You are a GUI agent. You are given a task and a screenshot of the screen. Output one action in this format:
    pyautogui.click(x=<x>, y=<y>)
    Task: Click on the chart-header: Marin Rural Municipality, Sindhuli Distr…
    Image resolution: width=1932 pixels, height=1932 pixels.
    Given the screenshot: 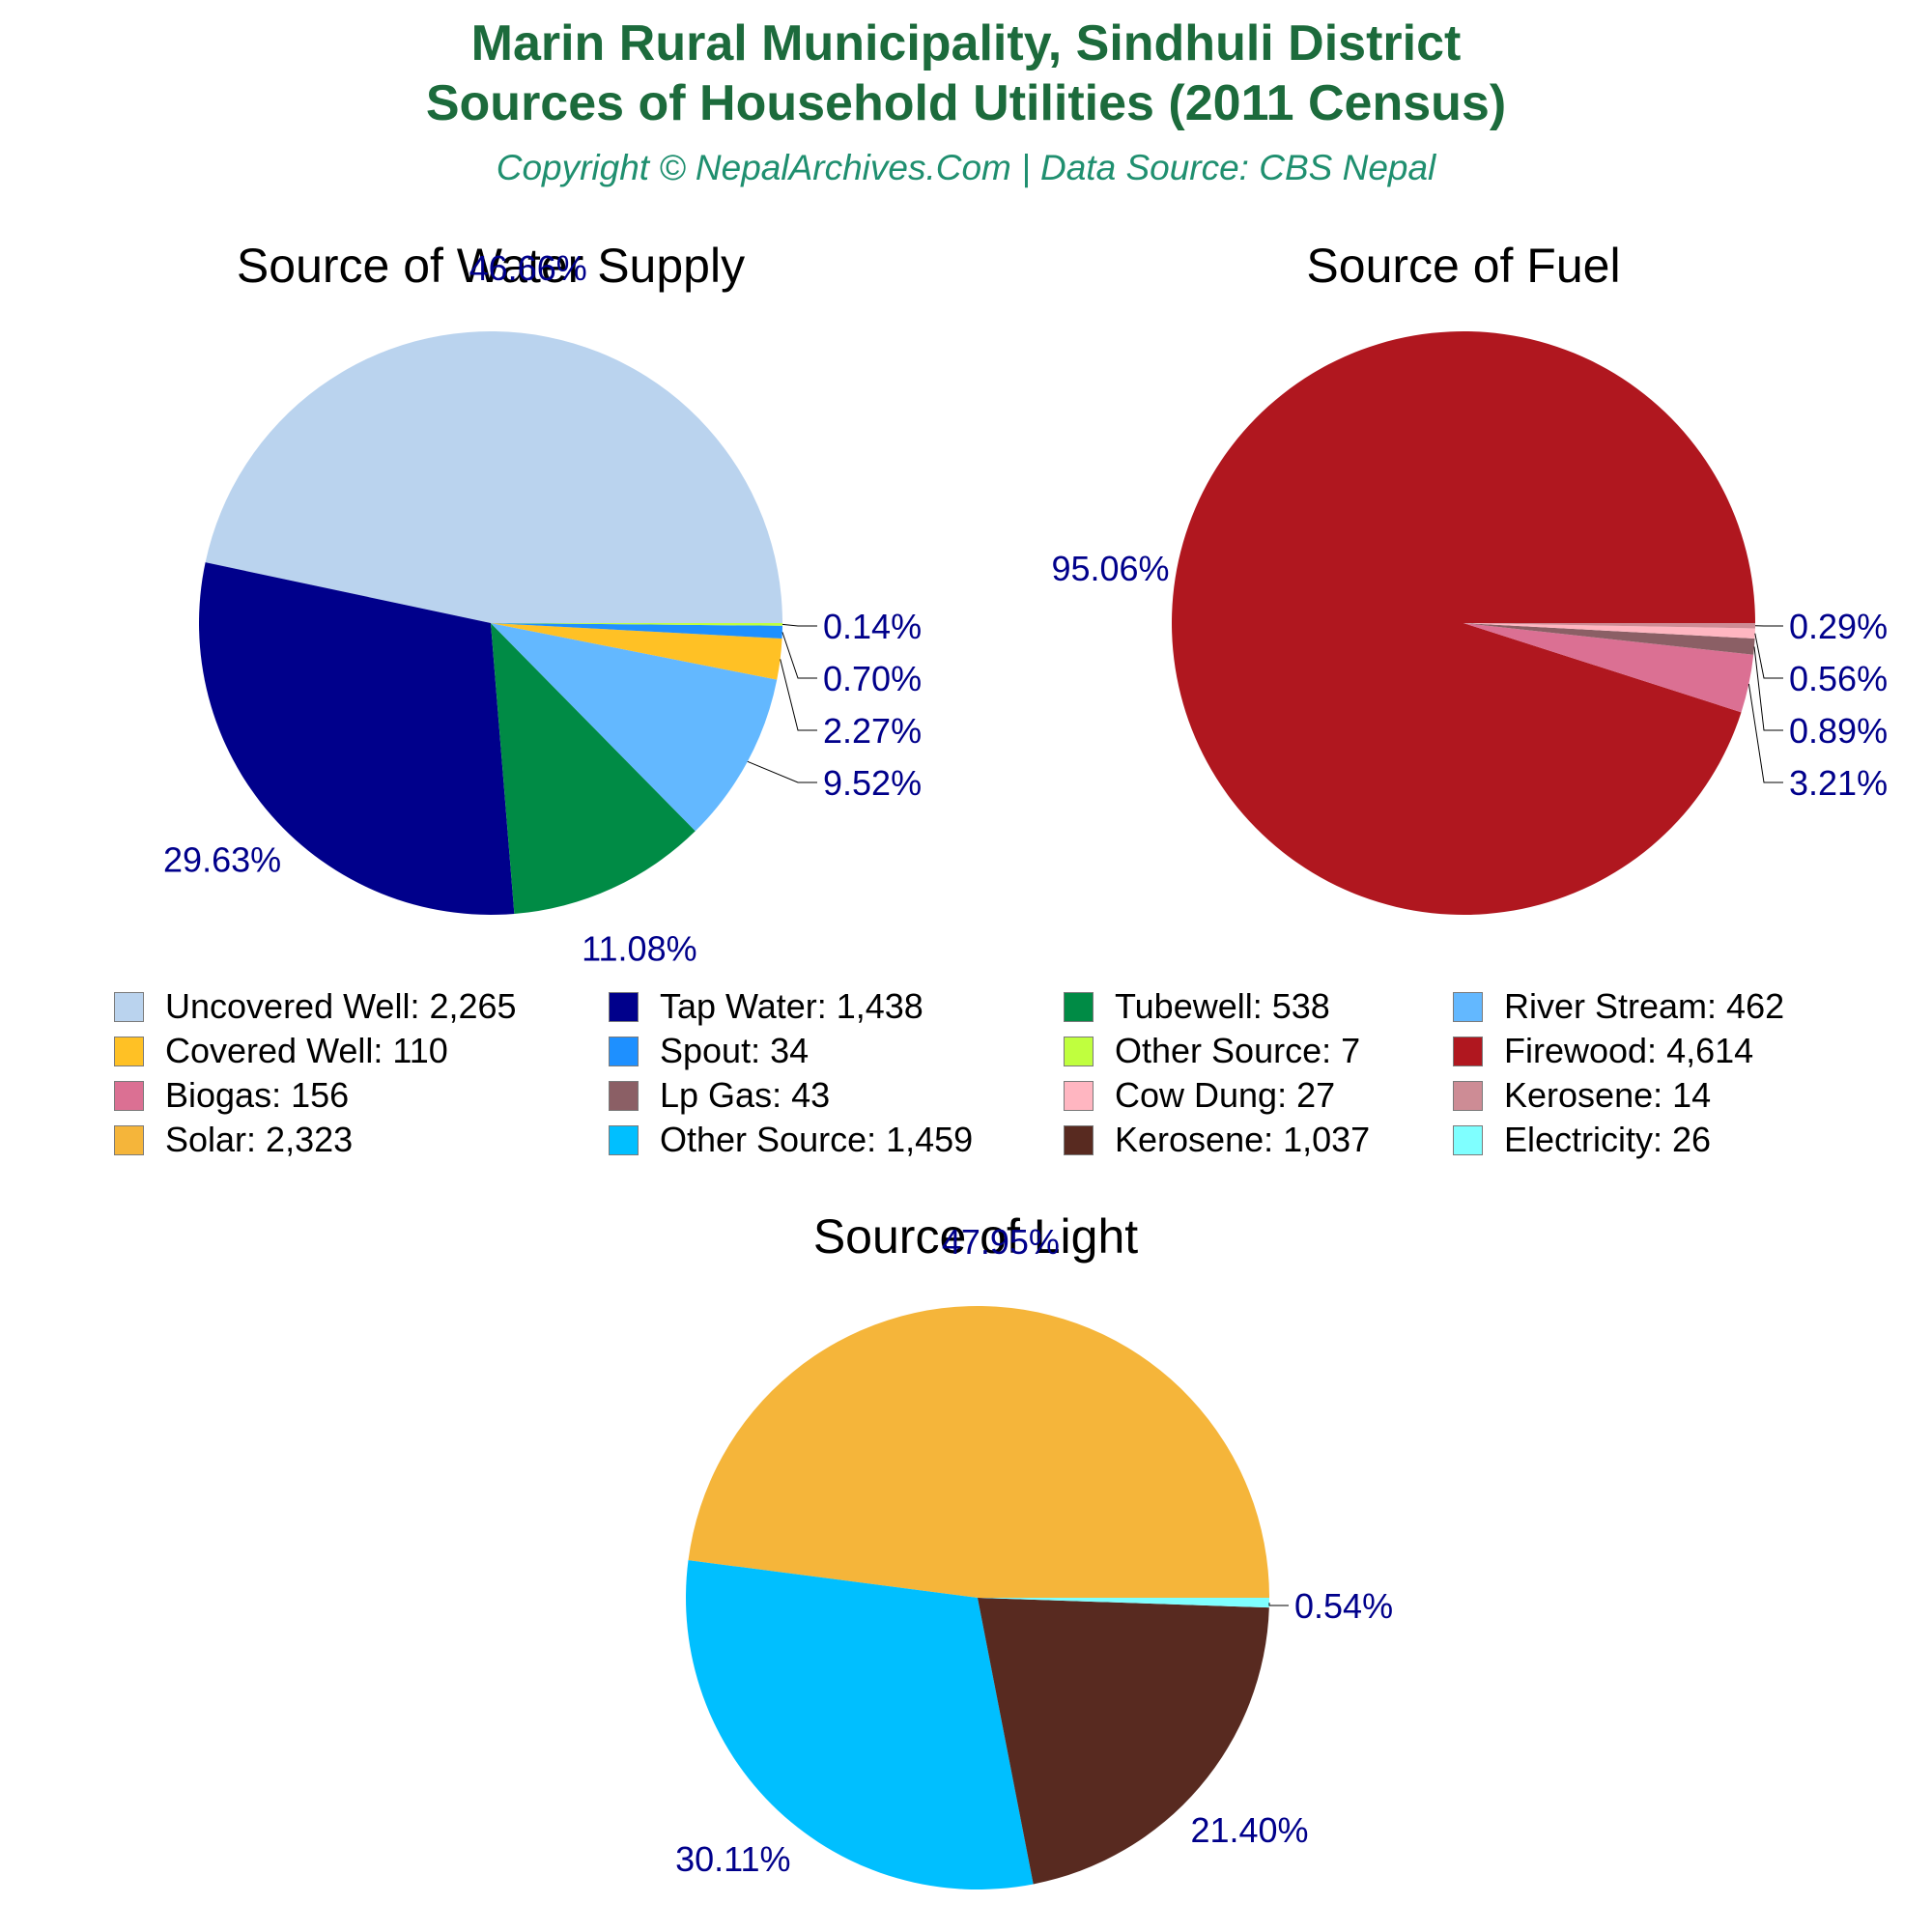 What is the action you would take?
    pyautogui.click(x=966, y=94)
    